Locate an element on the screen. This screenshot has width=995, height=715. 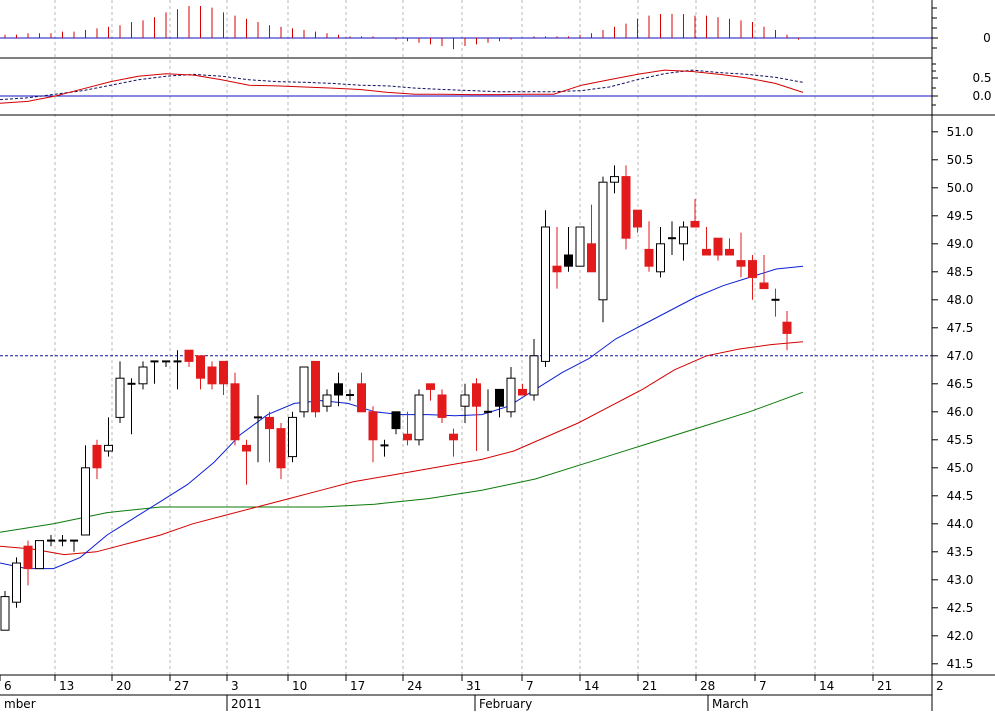
x-tick-label: 17 is located at coordinates (357, 686).